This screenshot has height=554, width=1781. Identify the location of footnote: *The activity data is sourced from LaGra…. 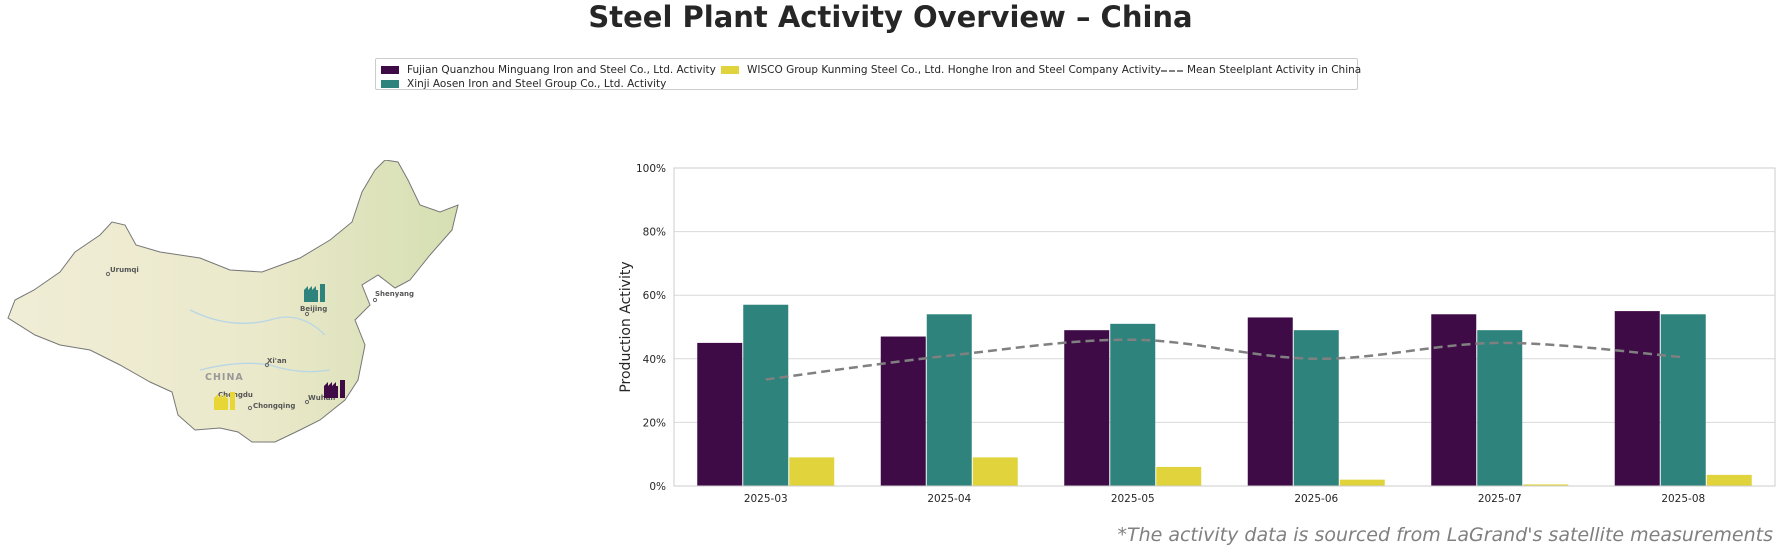
(1445, 535).